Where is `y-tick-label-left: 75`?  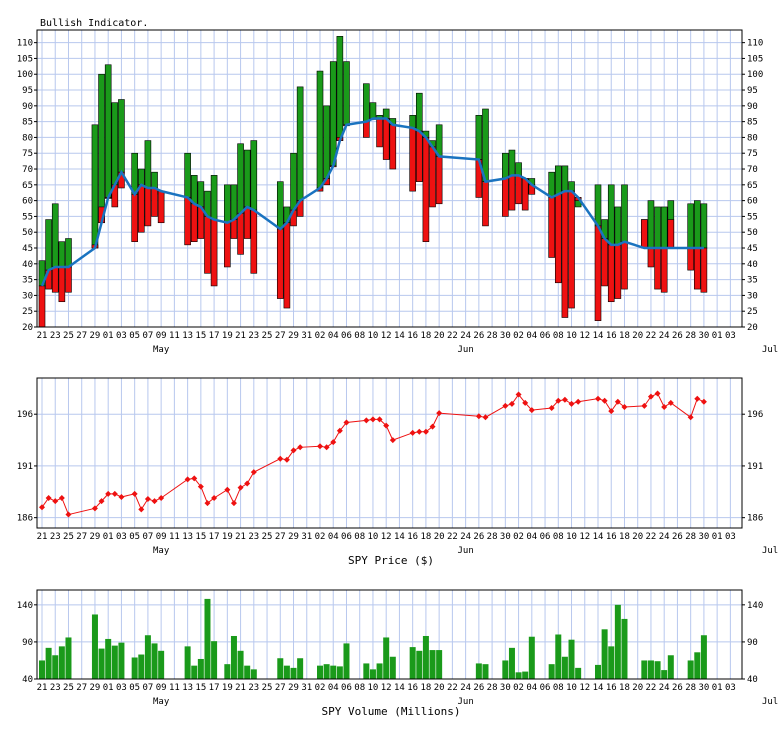
y-tick-label-left: 75 is located at coordinates (27, 154).